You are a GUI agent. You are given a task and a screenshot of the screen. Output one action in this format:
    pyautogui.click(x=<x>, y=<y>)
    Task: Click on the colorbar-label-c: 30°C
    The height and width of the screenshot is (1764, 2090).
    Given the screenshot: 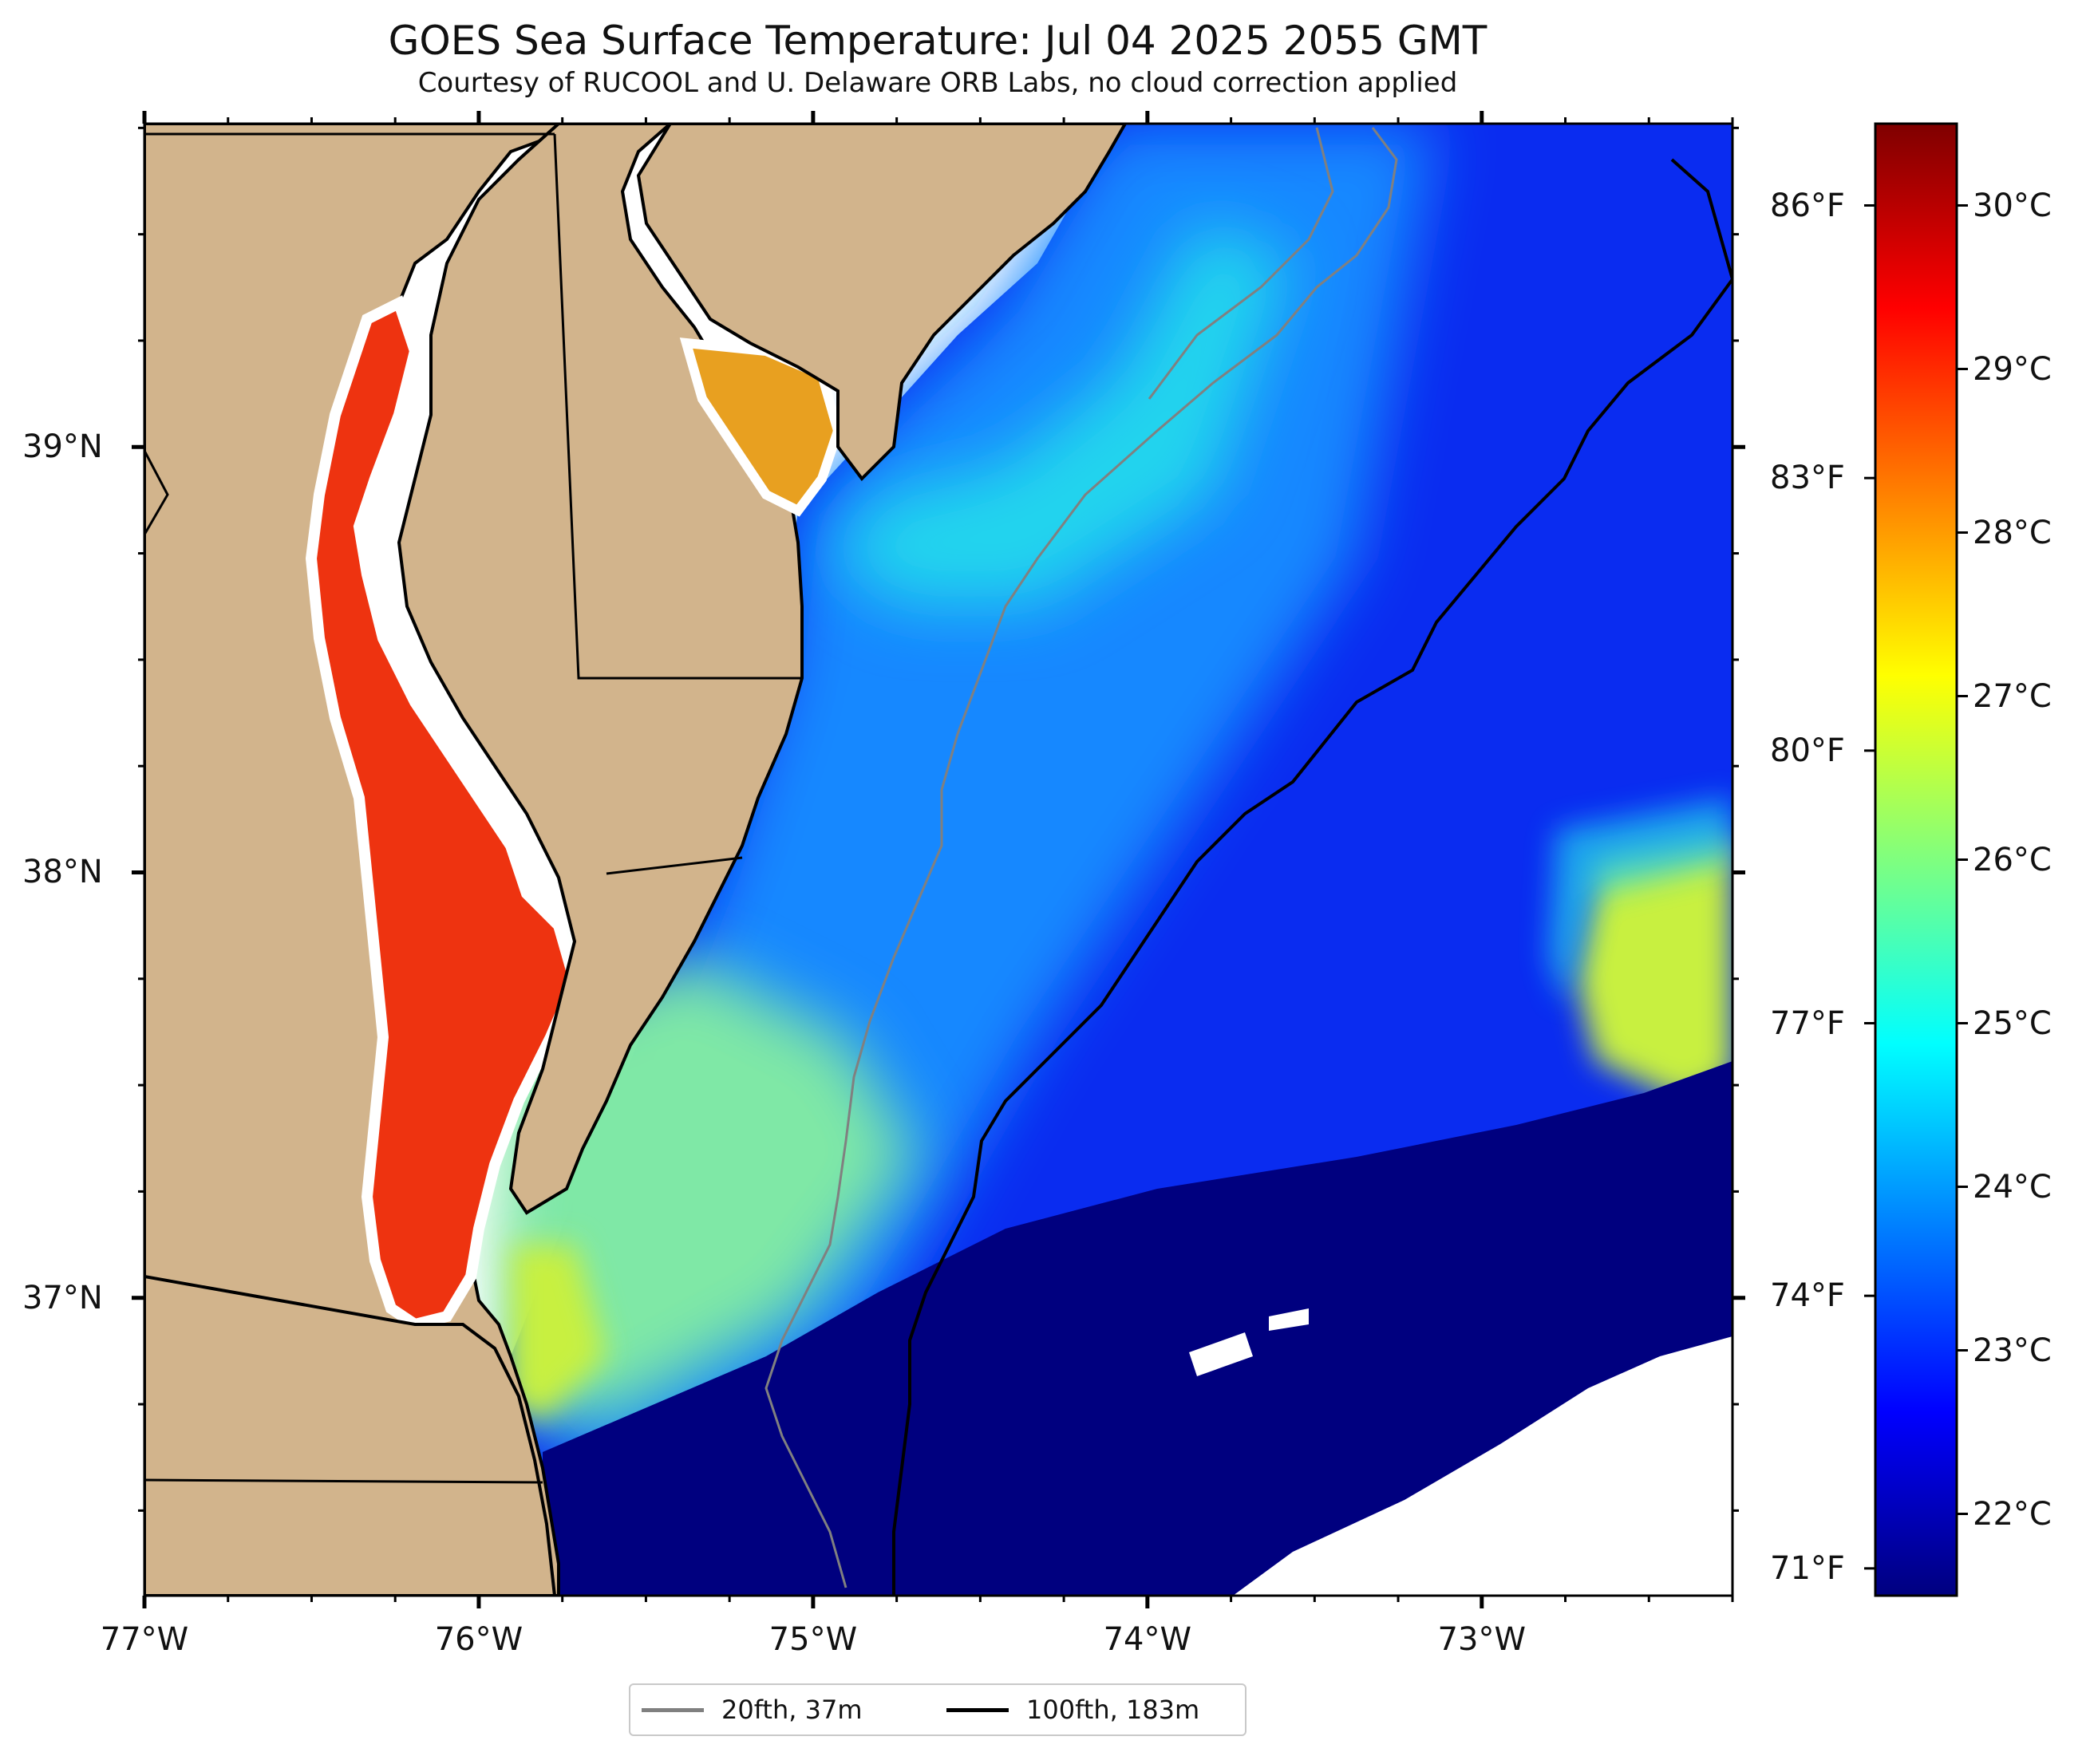 What is the action you would take?
    pyautogui.click(x=2012, y=205)
    